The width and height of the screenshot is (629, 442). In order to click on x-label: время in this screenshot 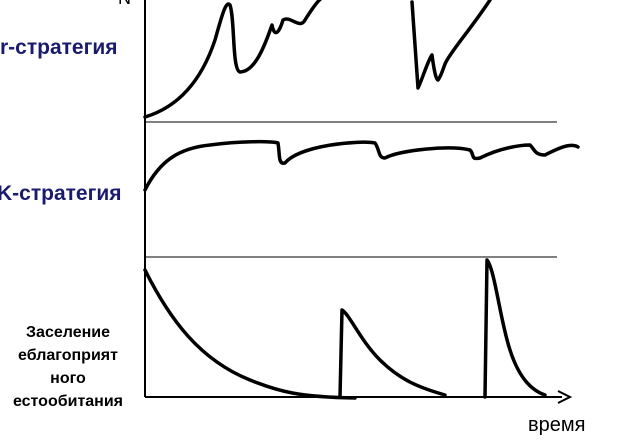, I will do `click(556, 425)`.